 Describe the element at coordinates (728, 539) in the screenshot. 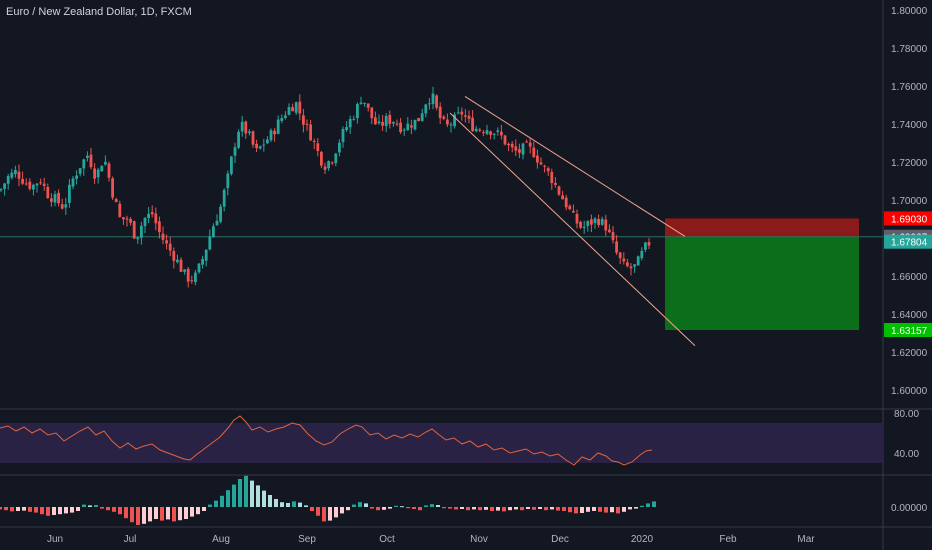

I see `x-tick-label: Feb` at that location.